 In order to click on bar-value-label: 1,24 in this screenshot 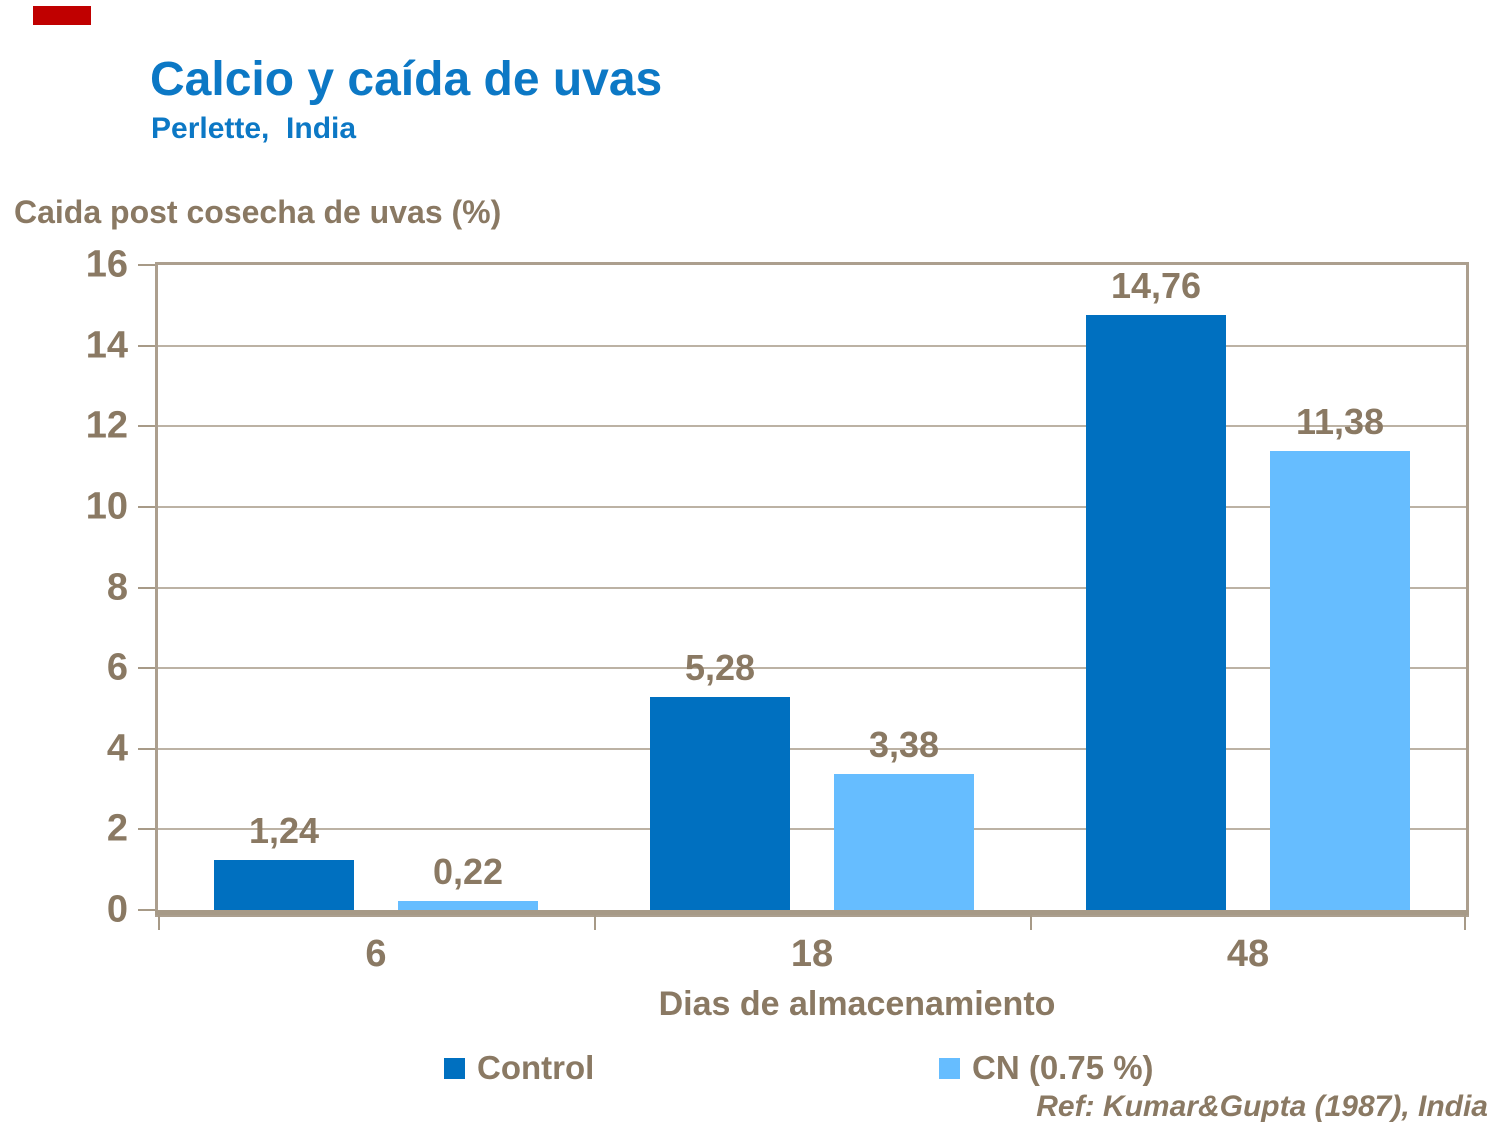, I will do `click(284, 831)`.